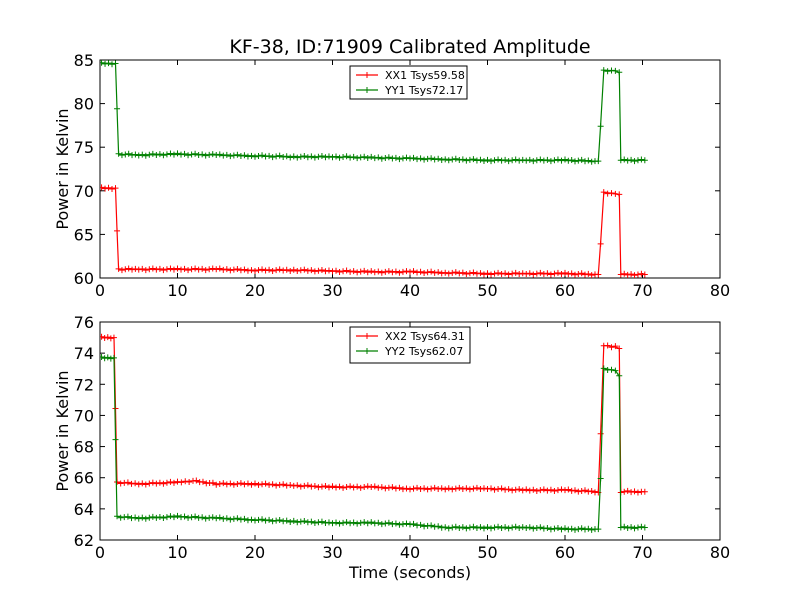  What do you see at coordinates (100, 552) in the screenshot?
I see `x-tick-label: 0` at bounding box center [100, 552].